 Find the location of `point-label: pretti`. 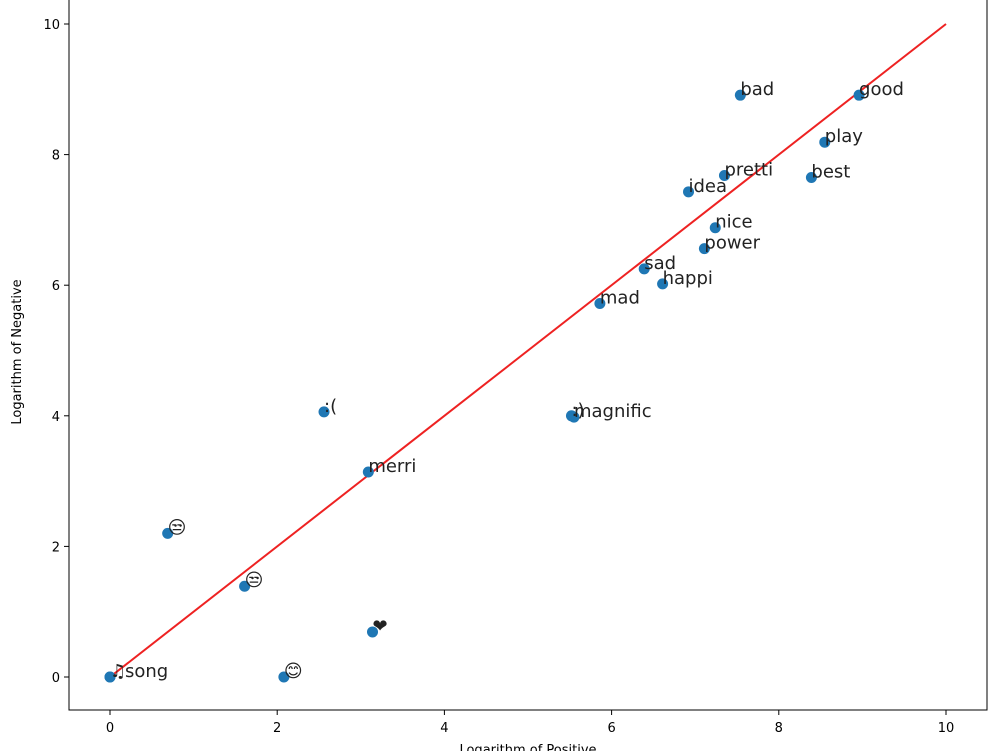

point-label: pretti is located at coordinates (748, 169).